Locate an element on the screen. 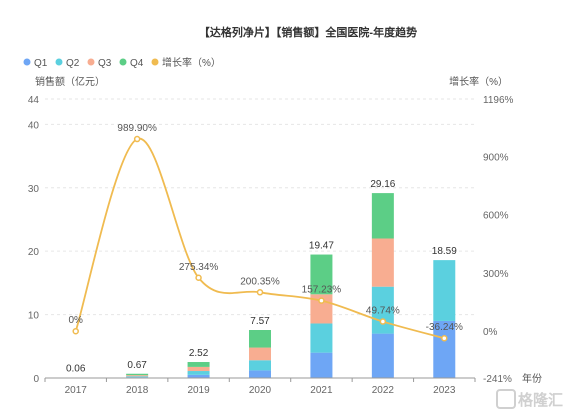 The image size is (571, 415). total-label-2023: 18.59 is located at coordinates (444, 251).